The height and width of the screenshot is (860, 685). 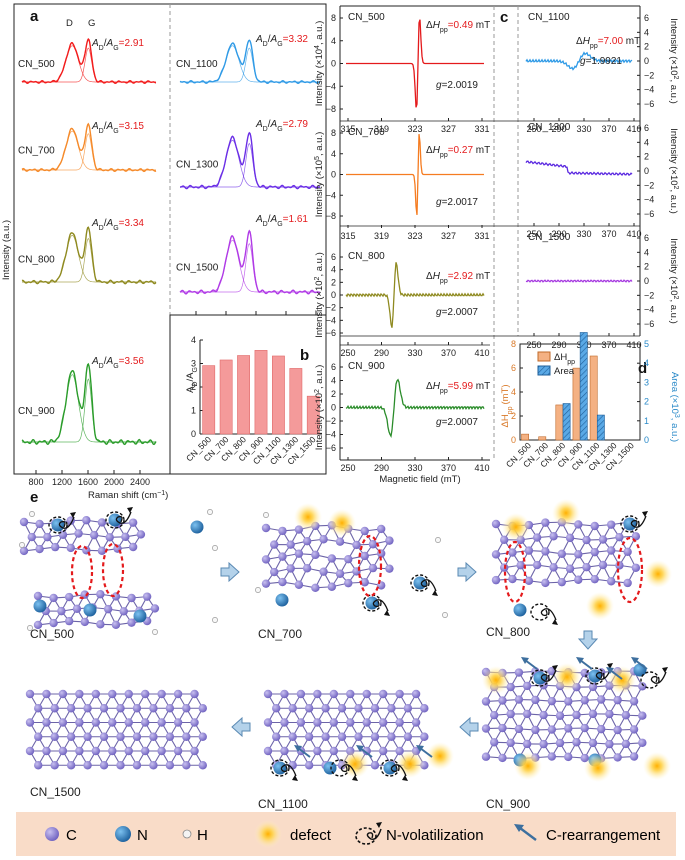 What do you see at coordinates (457, 202) in the screenshot?
I see `epr-g-label: g=2.0017` at bounding box center [457, 202].